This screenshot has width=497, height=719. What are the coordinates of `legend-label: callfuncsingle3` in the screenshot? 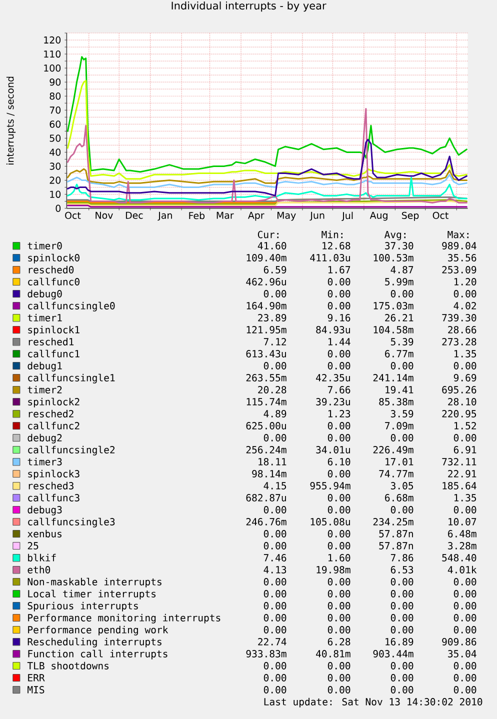 It's located at (71, 523).